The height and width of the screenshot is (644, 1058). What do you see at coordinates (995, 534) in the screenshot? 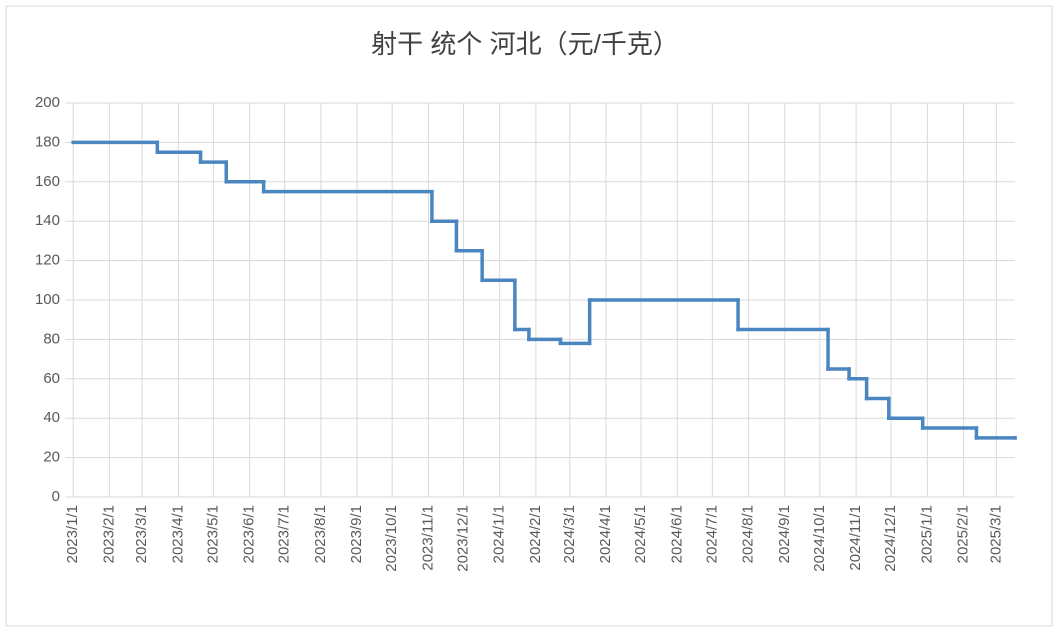
I see `x-tick-label: 2025/3/1` at bounding box center [995, 534].